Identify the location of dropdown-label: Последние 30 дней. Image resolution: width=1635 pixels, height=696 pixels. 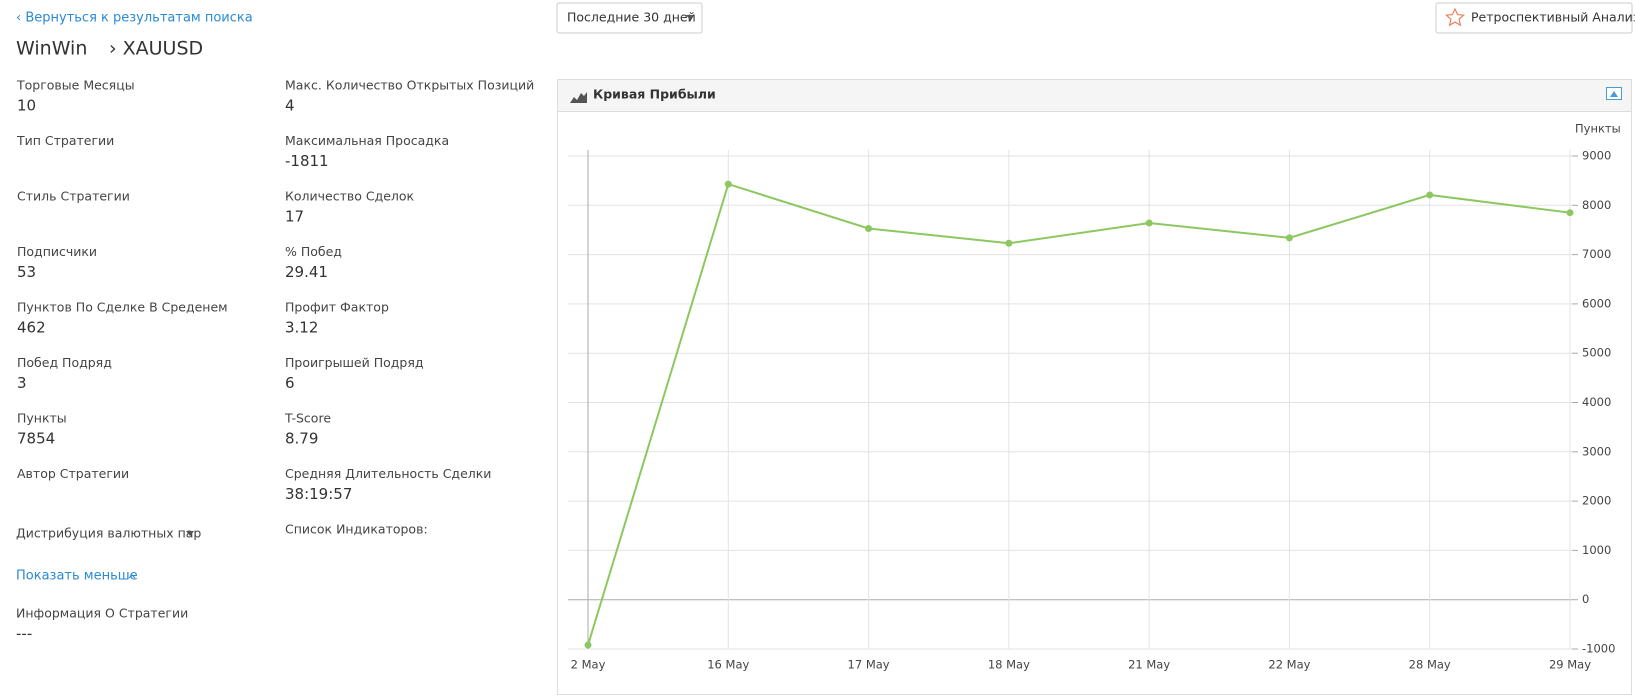
(631, 17).